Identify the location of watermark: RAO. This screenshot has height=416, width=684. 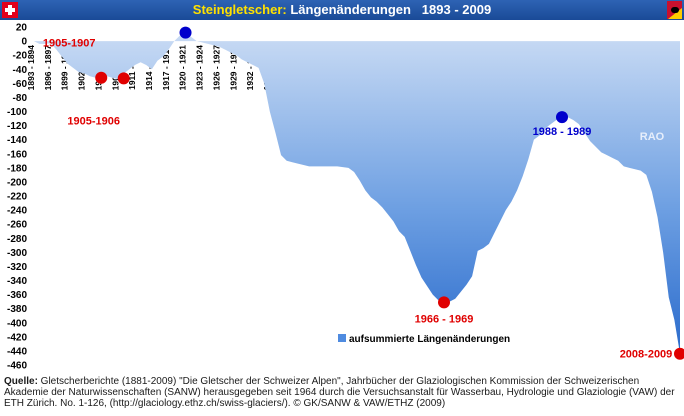
(652, 137).